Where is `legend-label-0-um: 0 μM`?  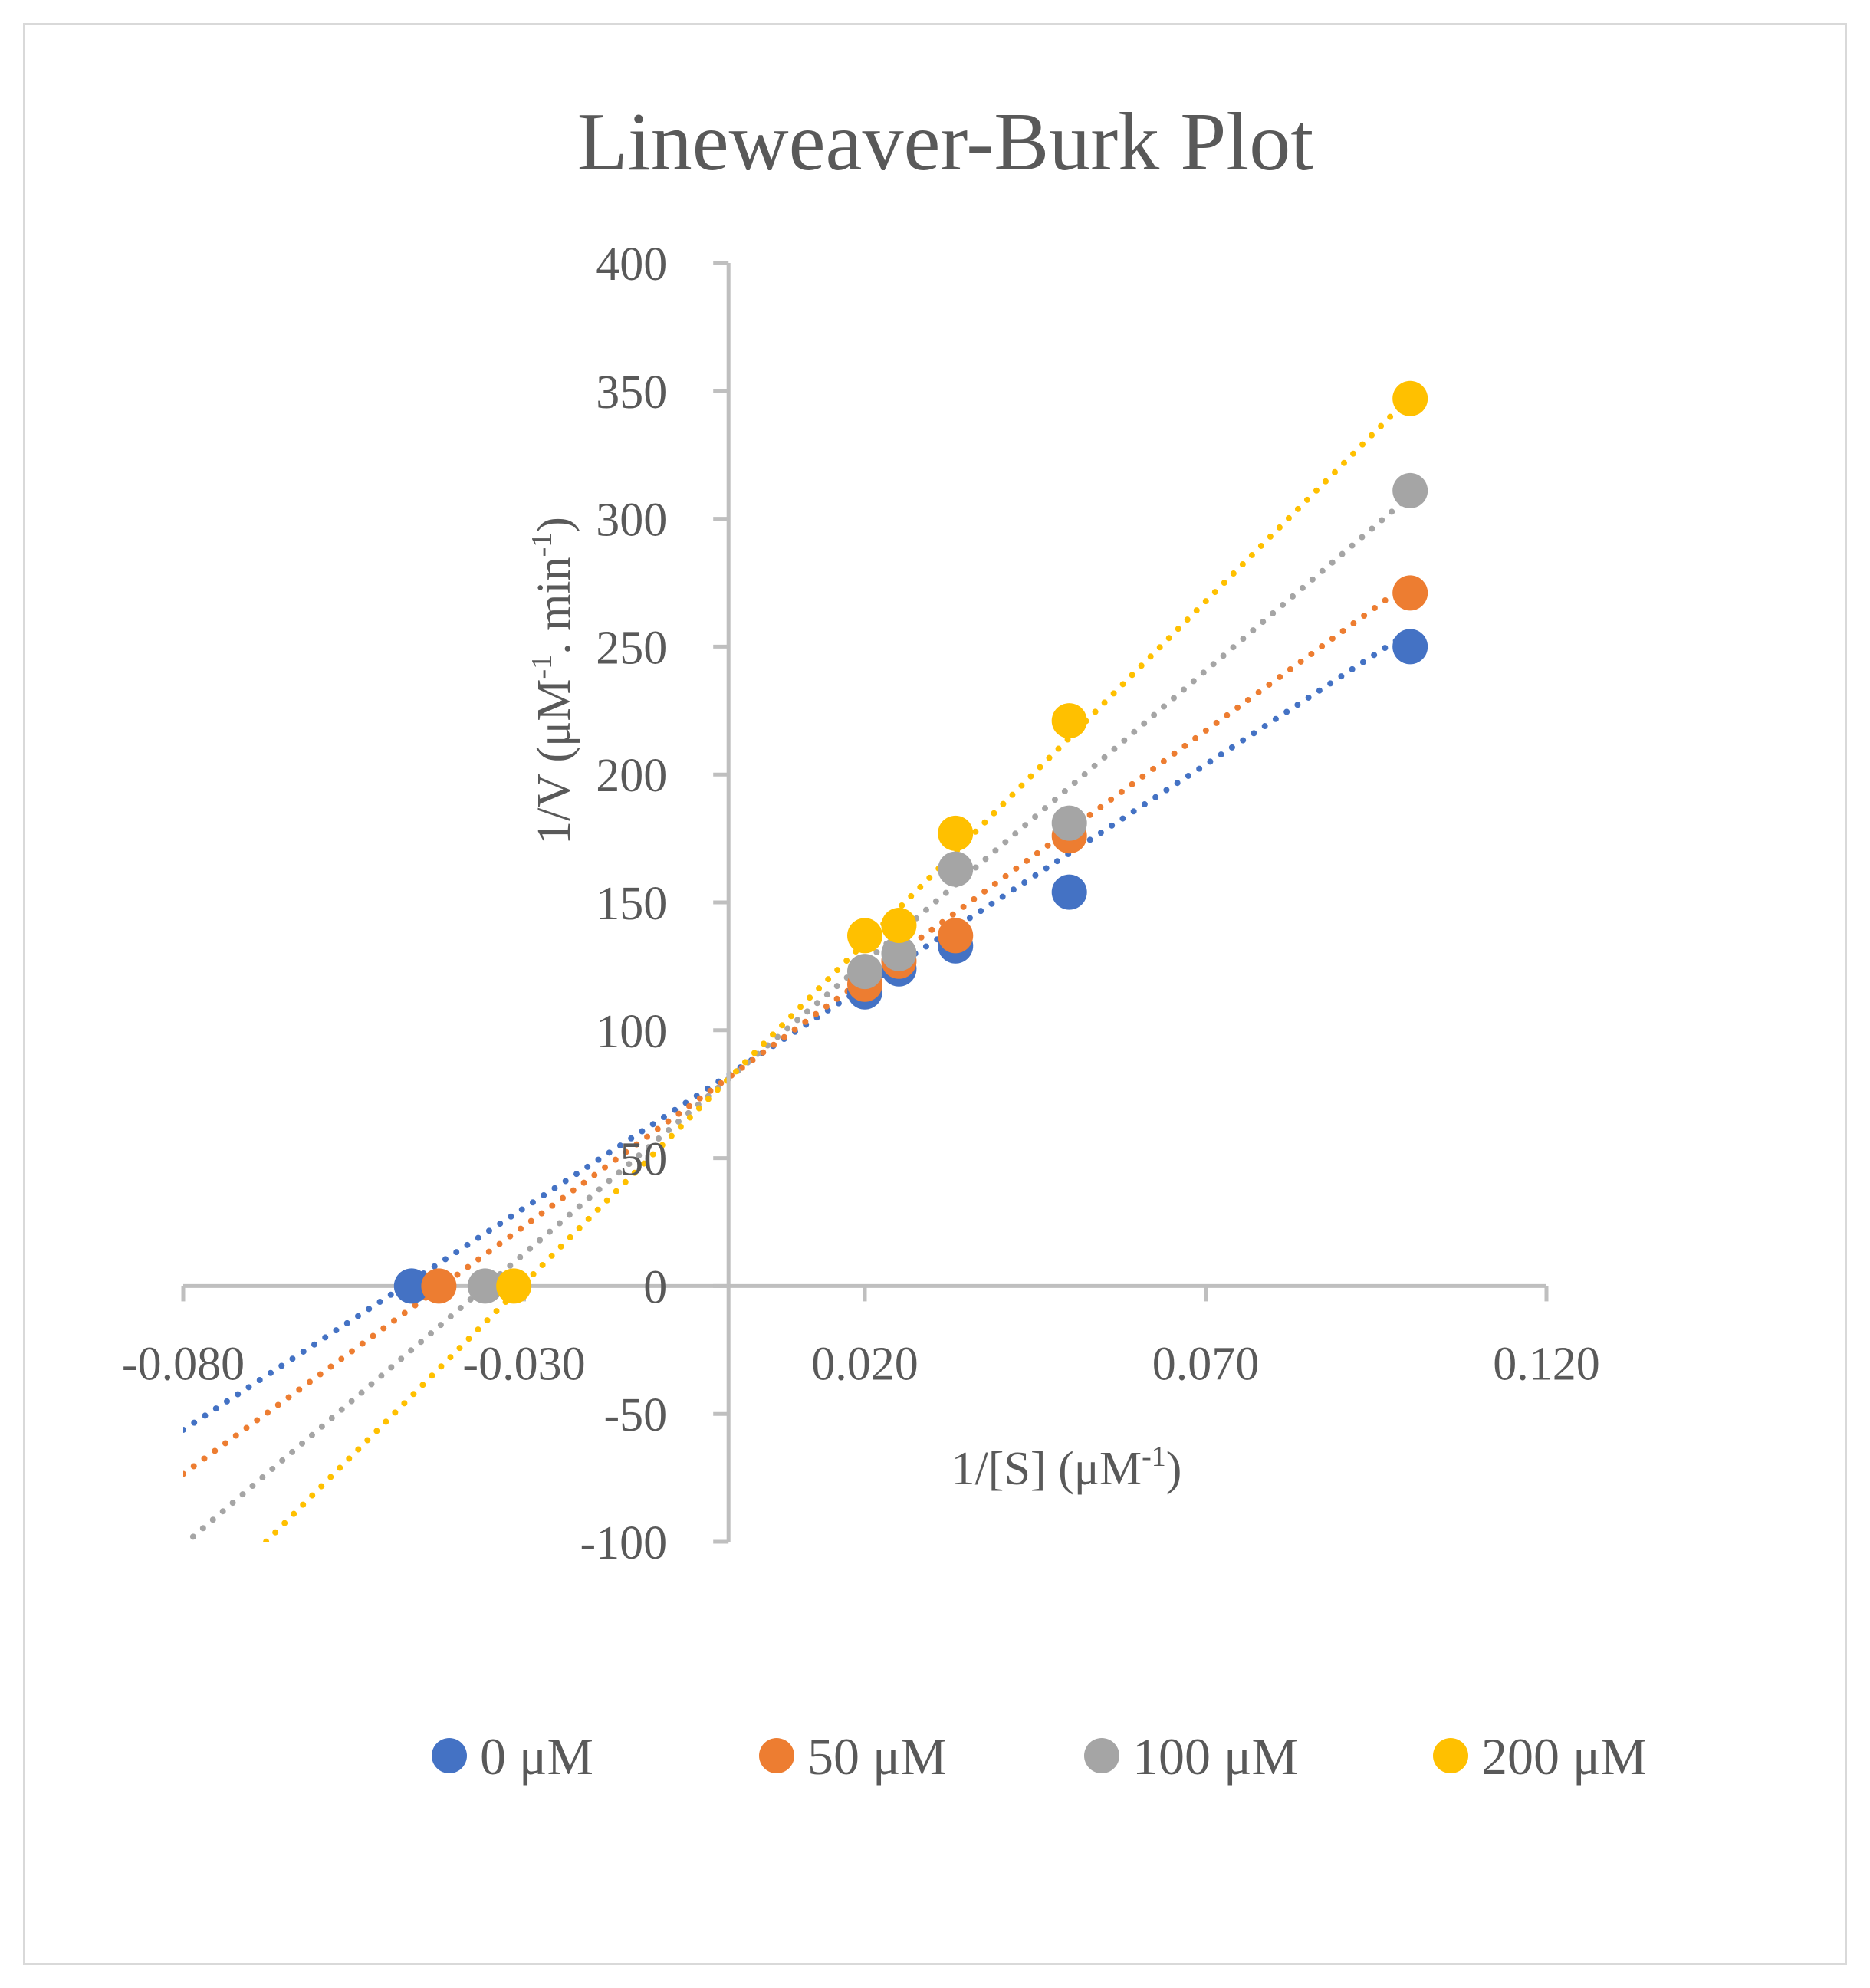
legend-label-0-um: 0 μM is located at coordinates (536, 1756).